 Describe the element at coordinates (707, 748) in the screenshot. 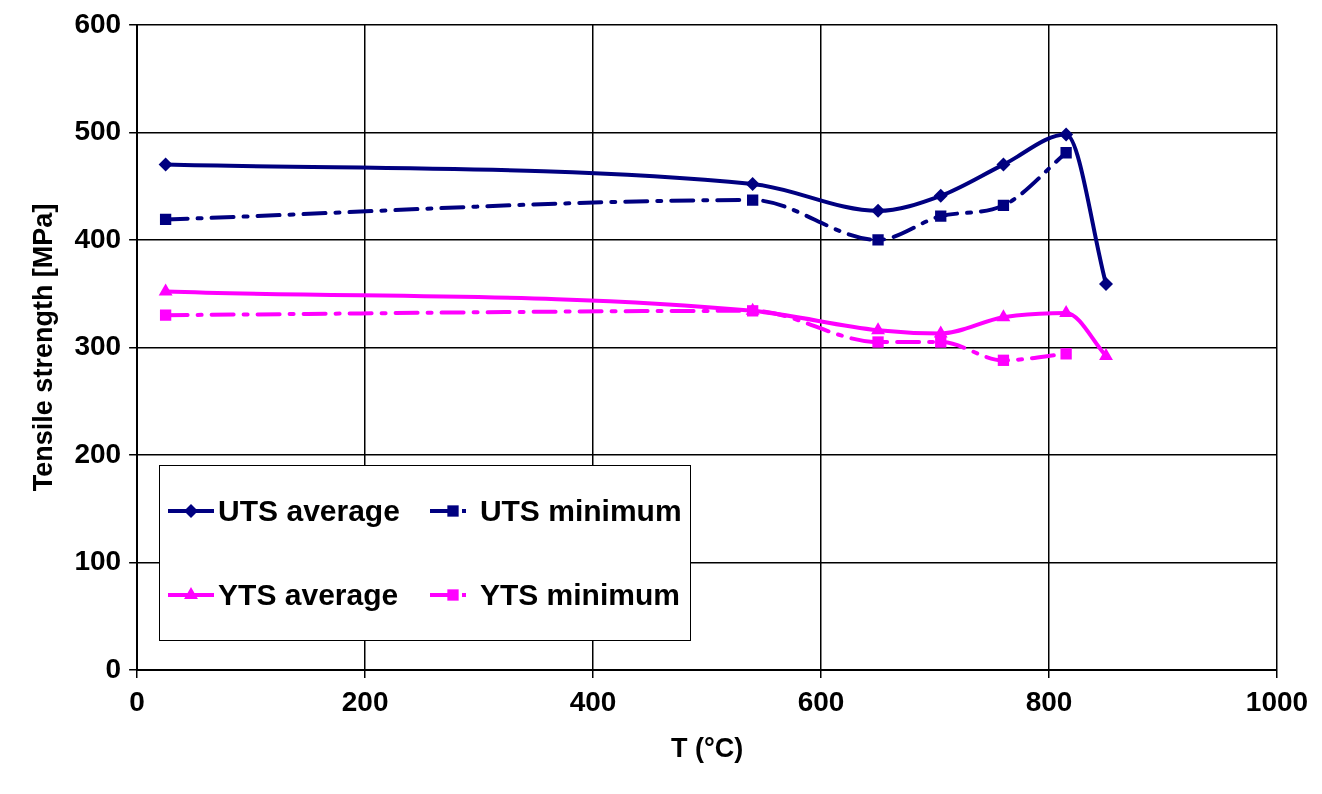

I see `x-axis-title: T (°C)` at that location.